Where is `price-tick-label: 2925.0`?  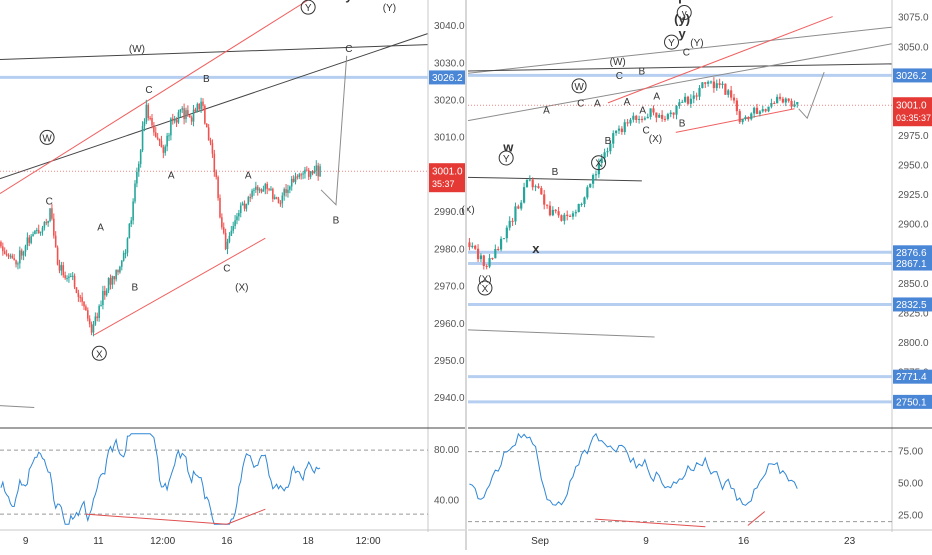
price-tick-label: 2925.0 is located at coordinates (913, 195).